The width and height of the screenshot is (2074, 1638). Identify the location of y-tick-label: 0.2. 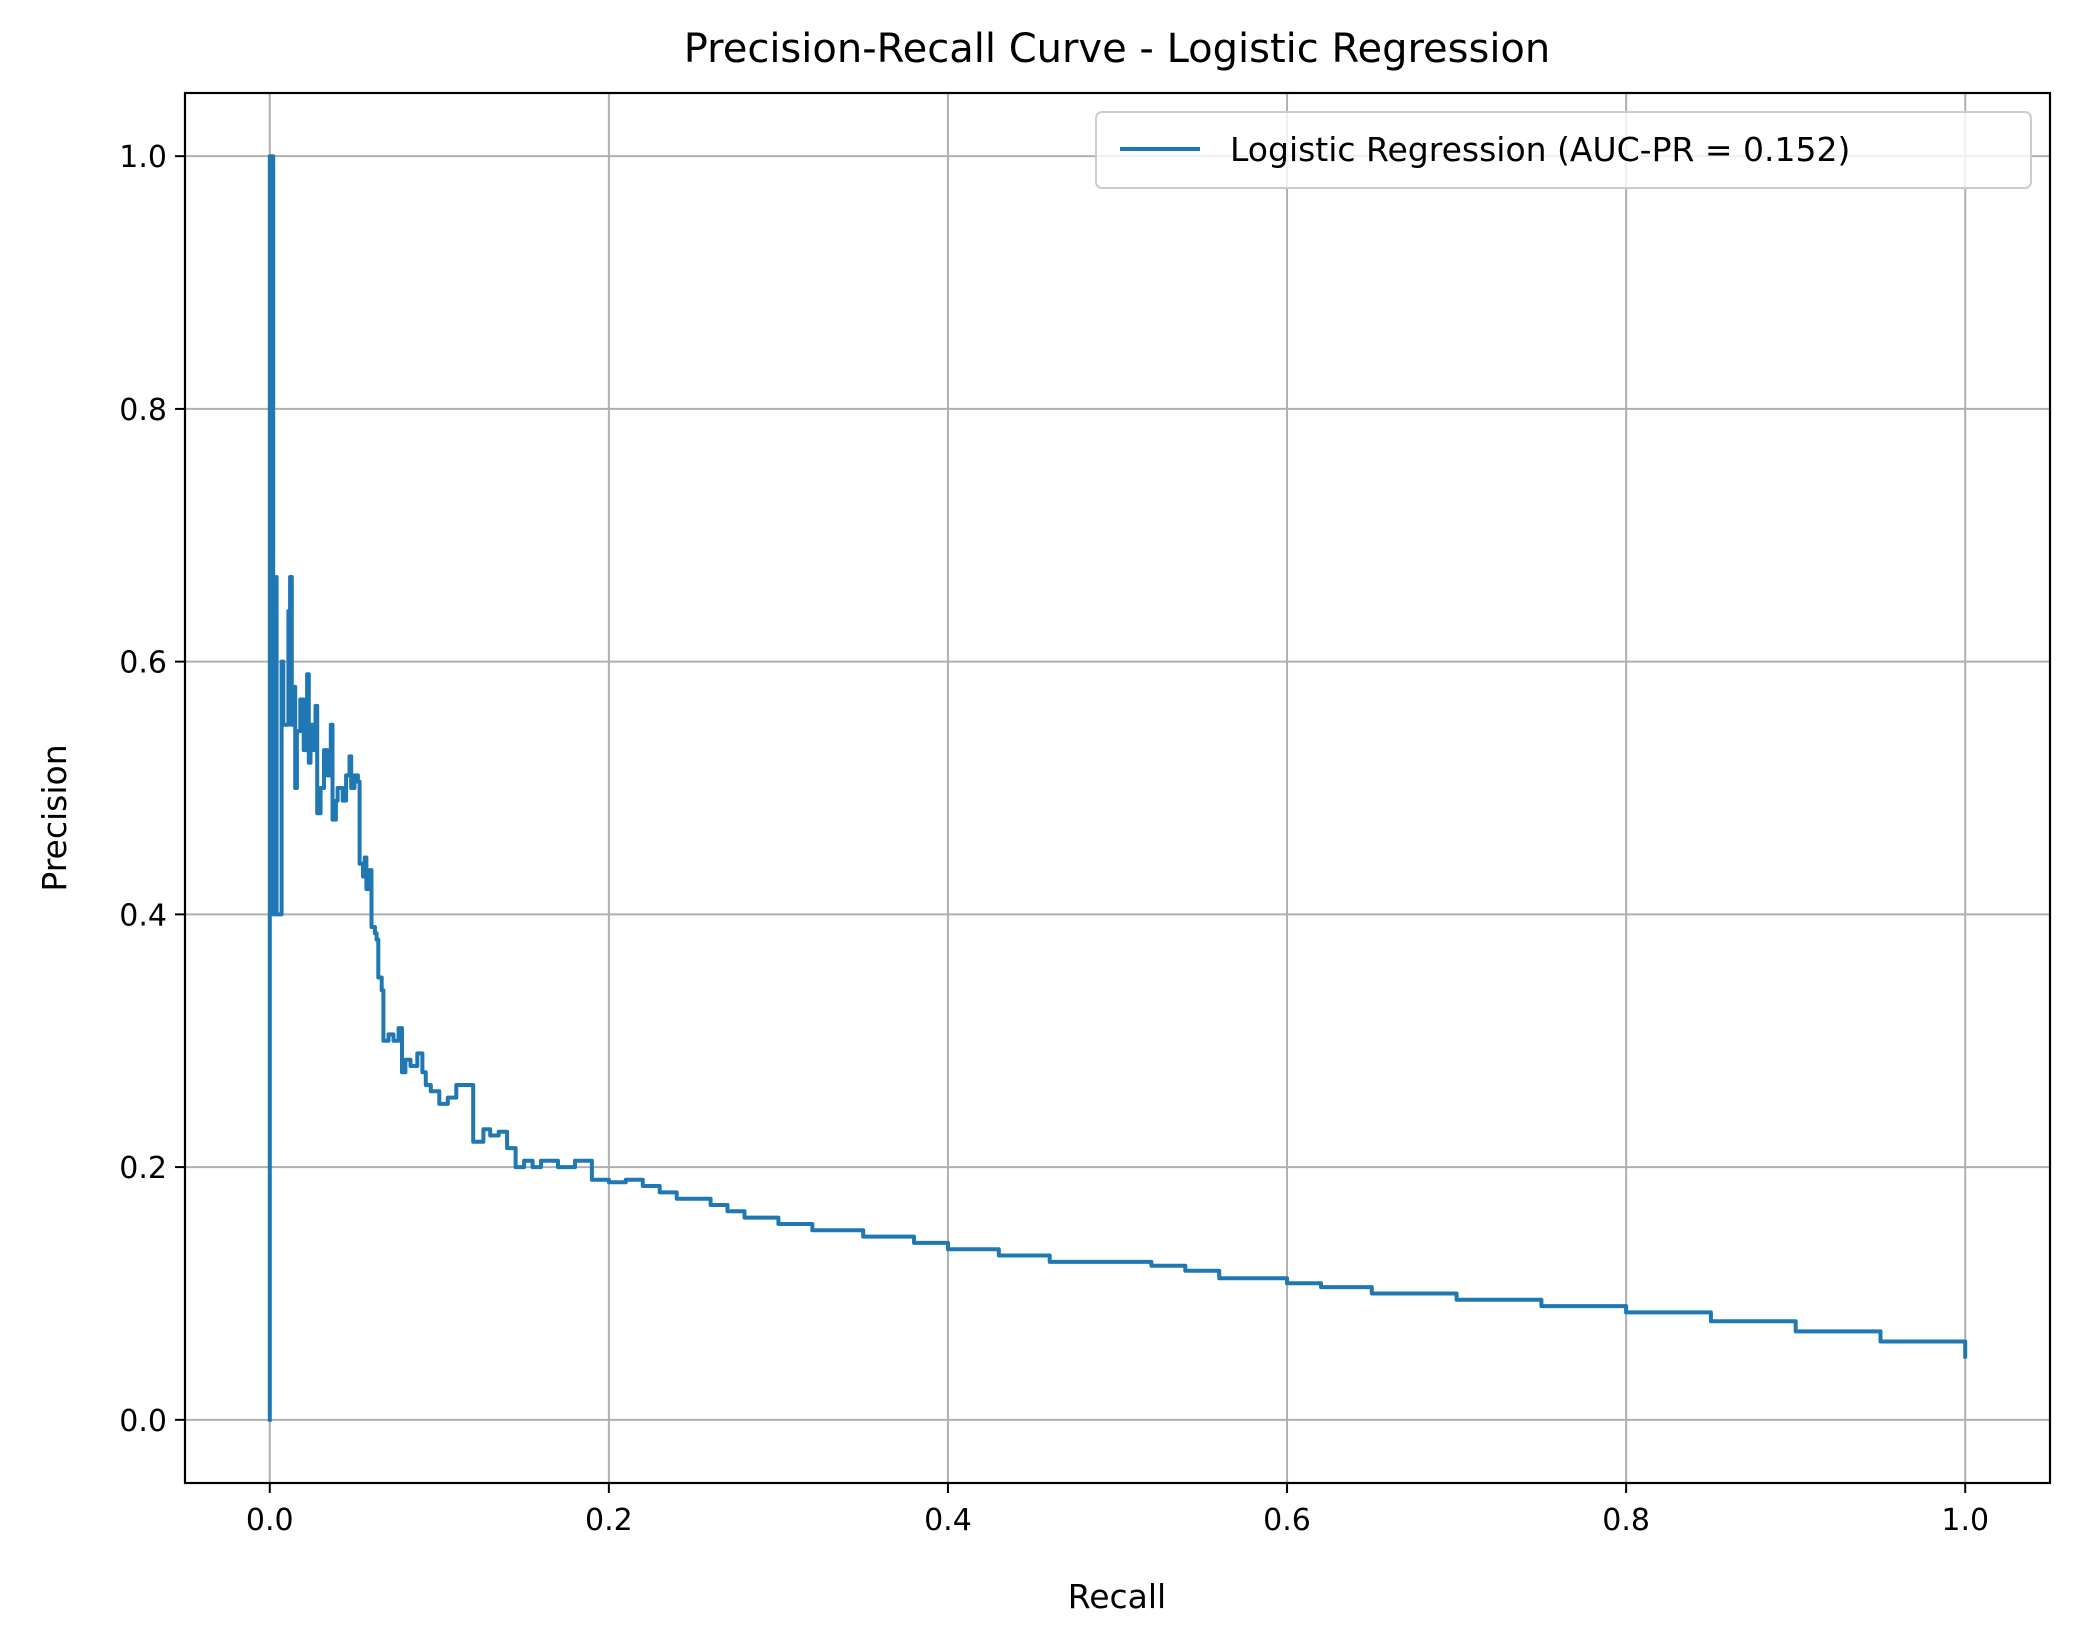
(143, 1168).